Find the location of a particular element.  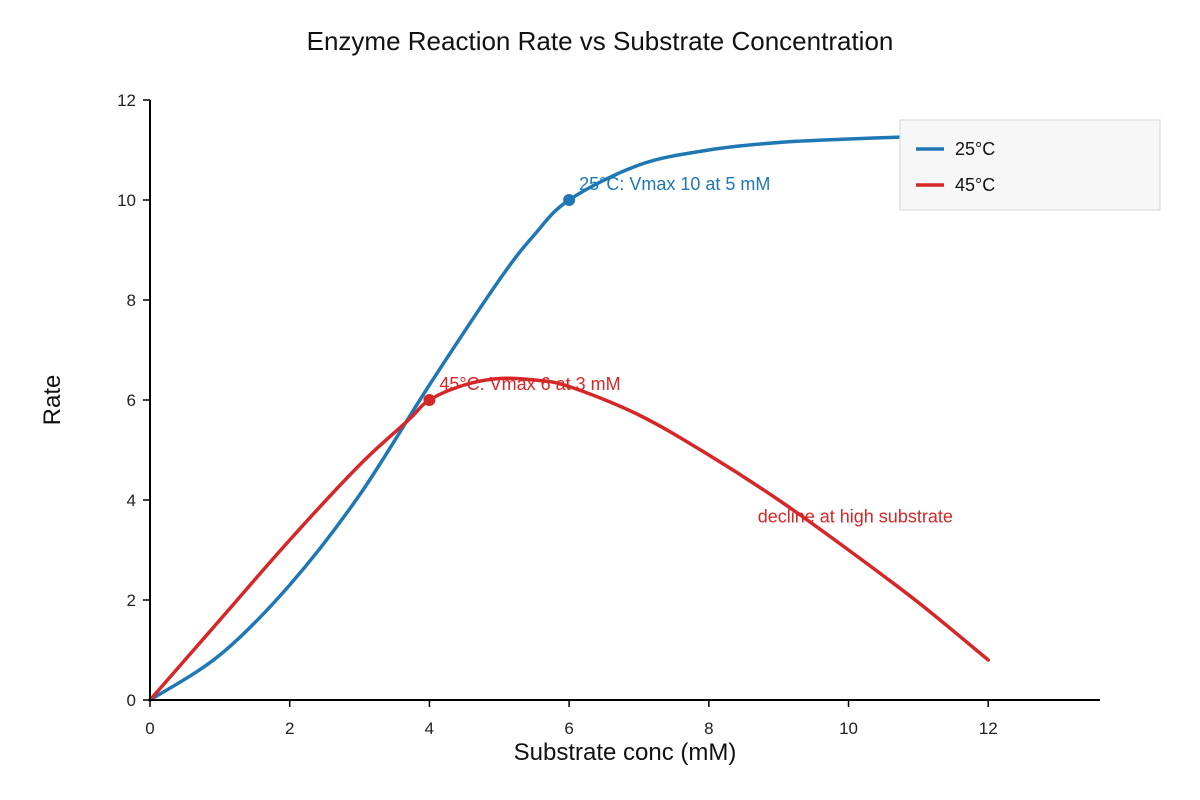

x-tick-label-1: 2 is located at coordinates (289, 728).